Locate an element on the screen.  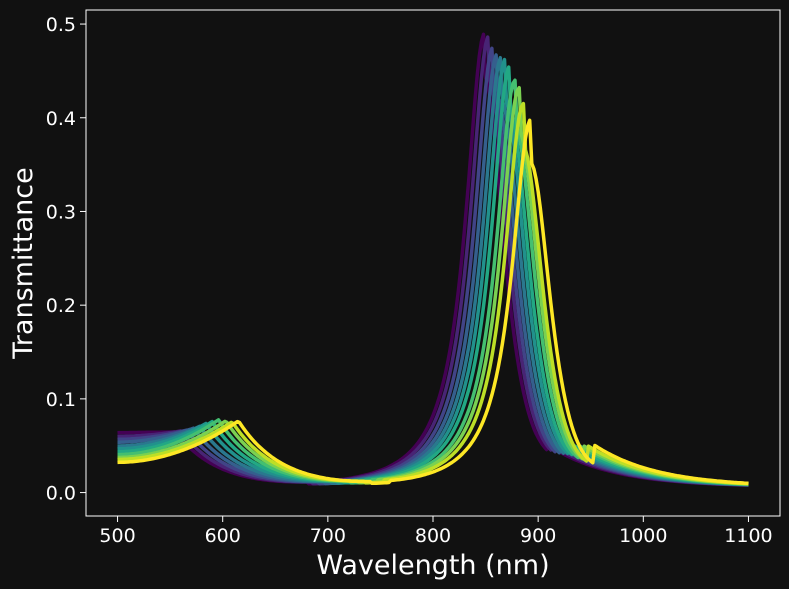
y-axis-label: Transmittance is located at coordinates (23, 263).